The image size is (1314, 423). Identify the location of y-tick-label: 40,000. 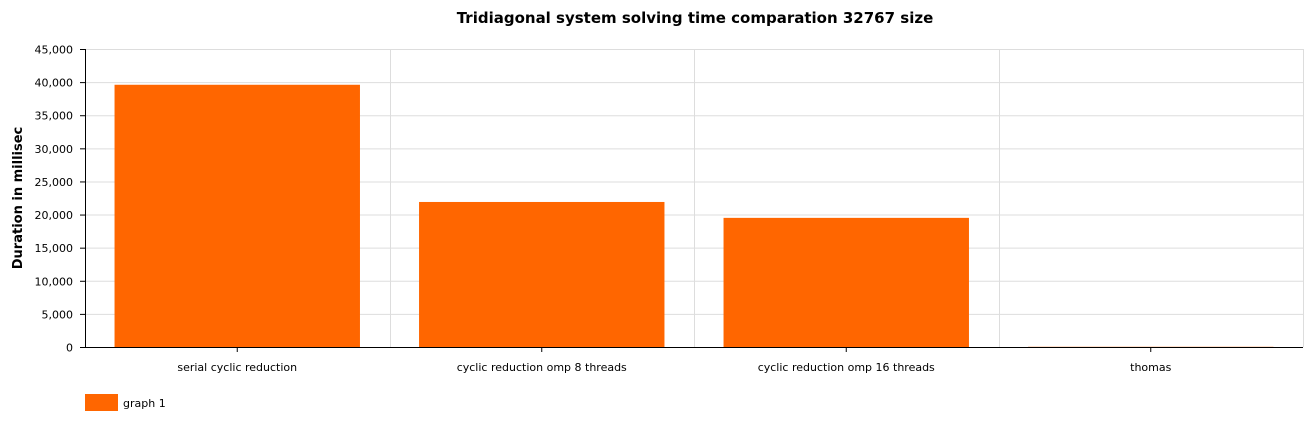
(54, 83).